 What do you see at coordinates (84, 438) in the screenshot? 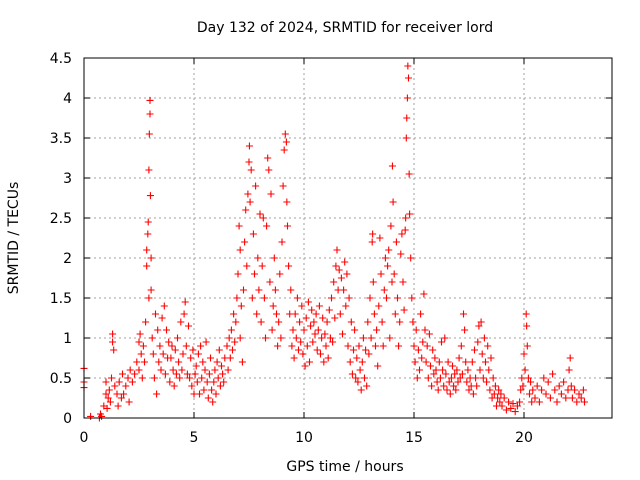
I see `x-tick-label: 0` at bounding box center [84, 438].